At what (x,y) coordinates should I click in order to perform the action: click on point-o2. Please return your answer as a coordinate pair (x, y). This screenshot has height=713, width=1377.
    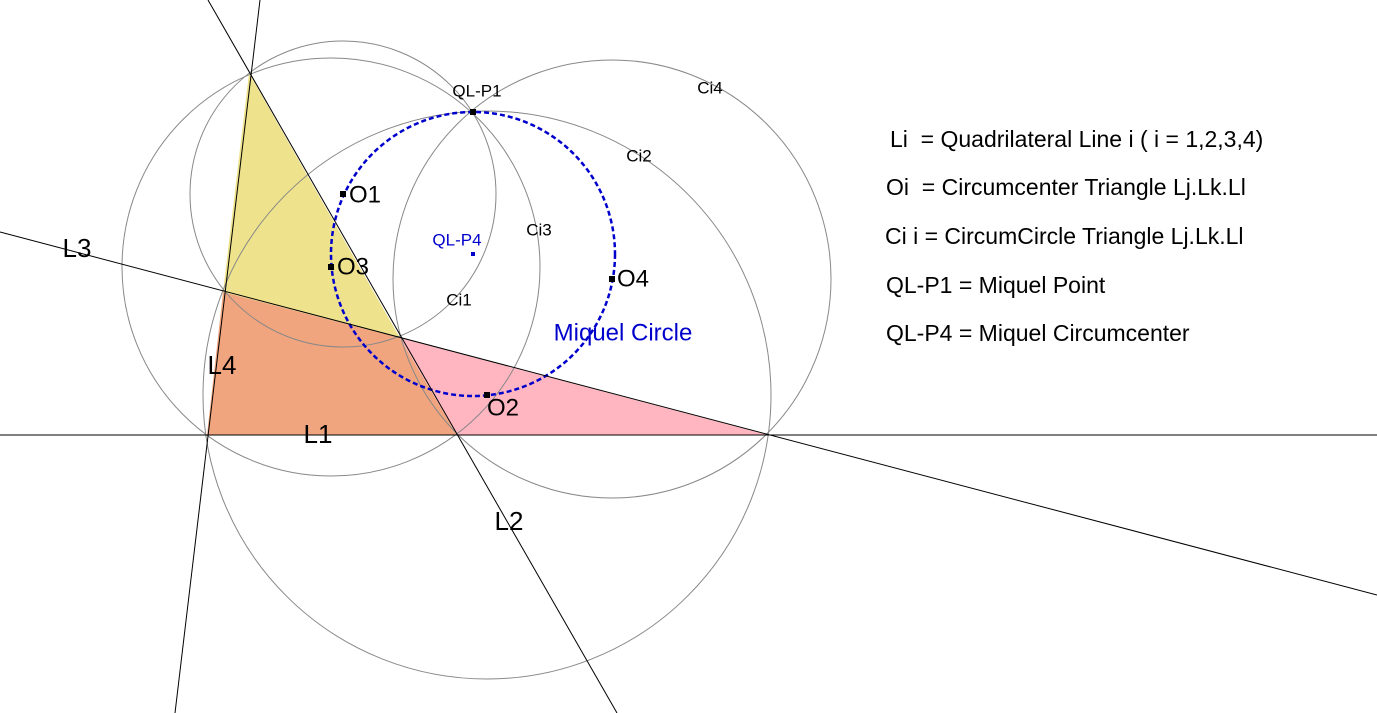
    Looking at the image, I should click on (487, 395).